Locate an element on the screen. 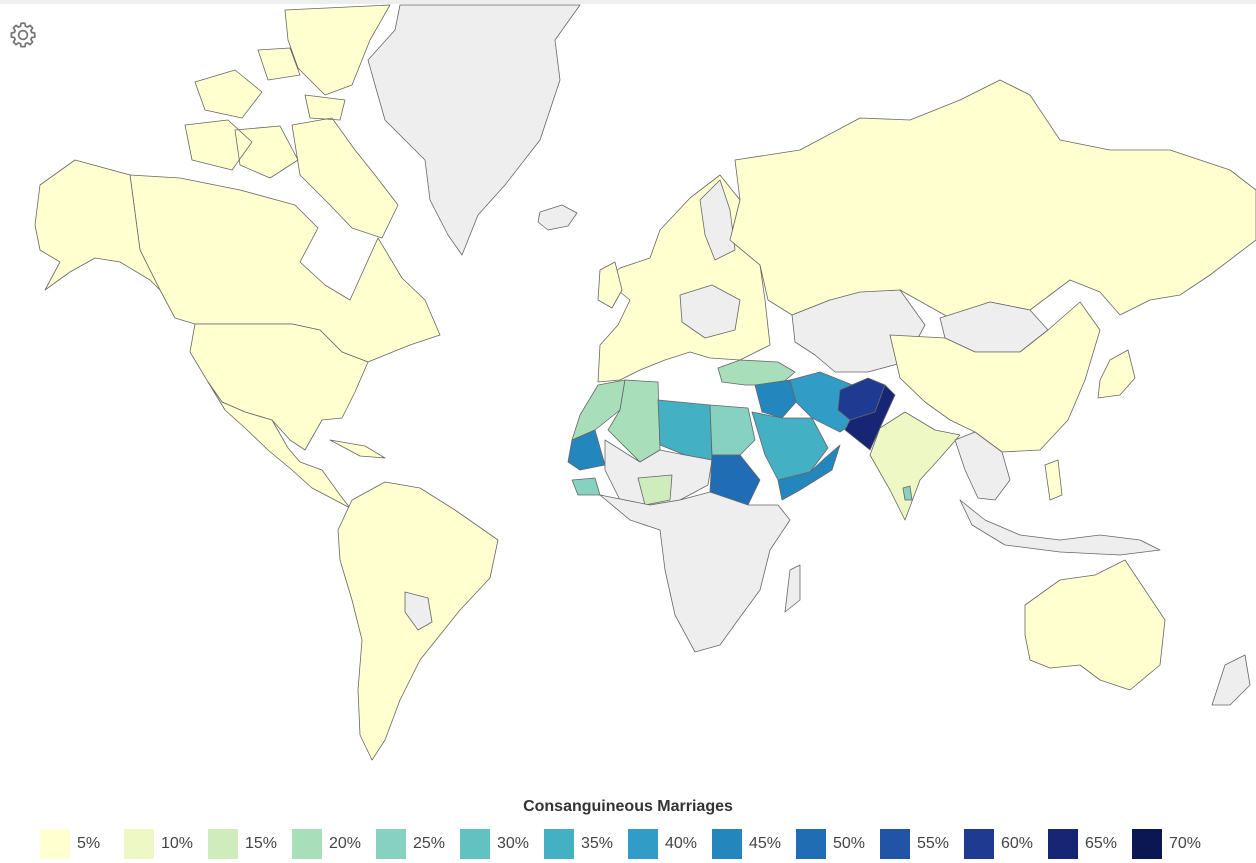 The width and height of the screenshot is (1256, 863). region-caribbean is located at coordinates (357, 449).